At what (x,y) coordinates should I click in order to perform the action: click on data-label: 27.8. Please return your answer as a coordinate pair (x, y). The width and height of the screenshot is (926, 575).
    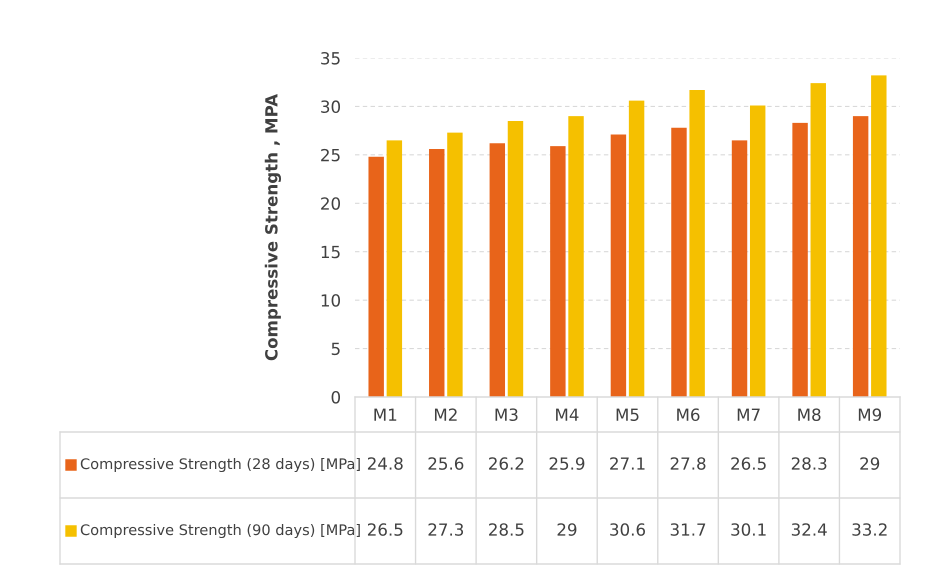
    Looking at the image, I should click on (688, 463).